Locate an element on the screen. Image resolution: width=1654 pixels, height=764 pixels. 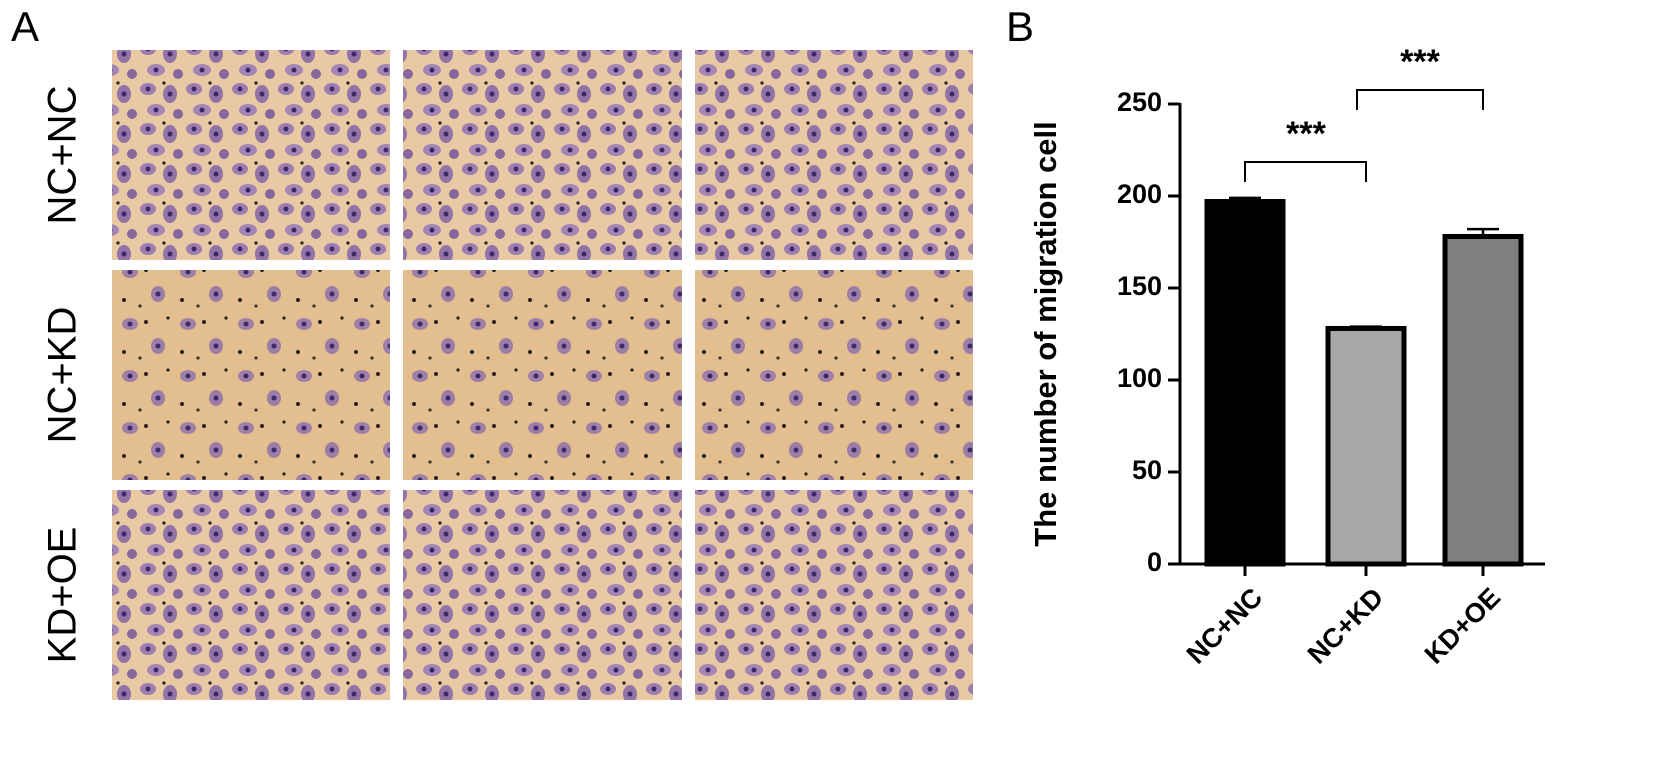
row-label: NC+KD is located at coordinates (63, 375).